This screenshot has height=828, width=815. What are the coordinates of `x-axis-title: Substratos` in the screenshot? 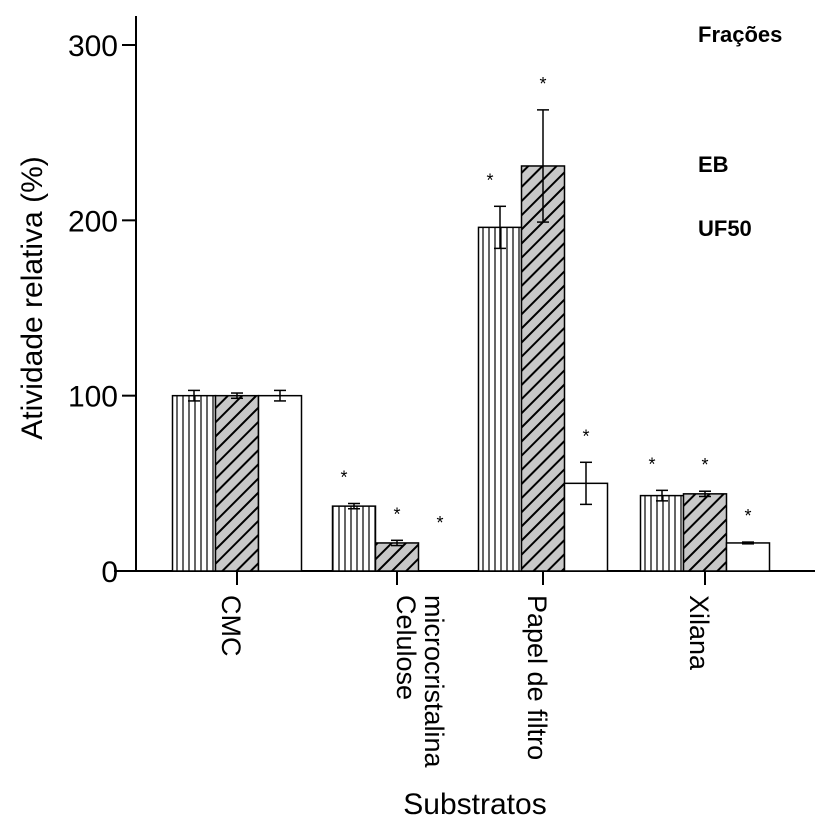 It's located at (474, 804).